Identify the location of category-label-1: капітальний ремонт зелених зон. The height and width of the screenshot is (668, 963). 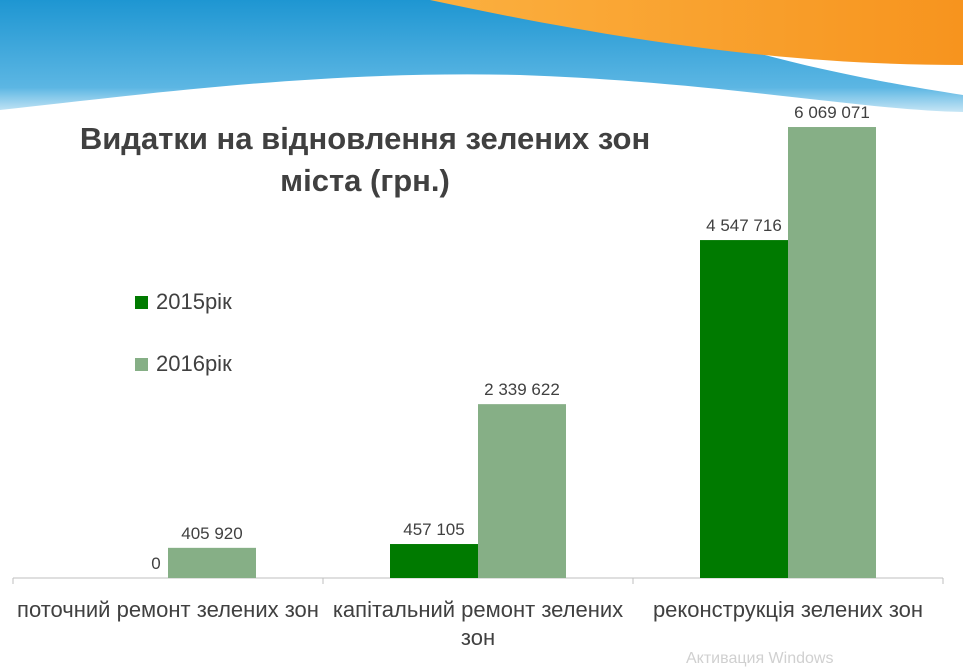
(478, 623).